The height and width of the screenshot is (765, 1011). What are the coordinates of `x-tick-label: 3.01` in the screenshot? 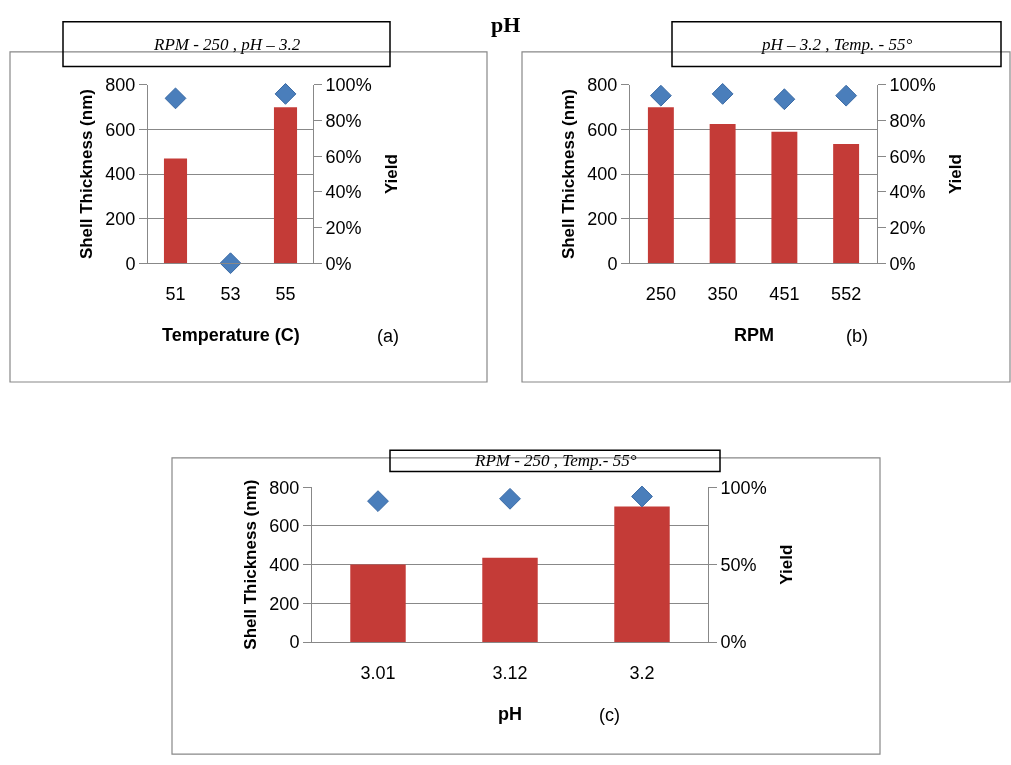 It's located at (378, 672).